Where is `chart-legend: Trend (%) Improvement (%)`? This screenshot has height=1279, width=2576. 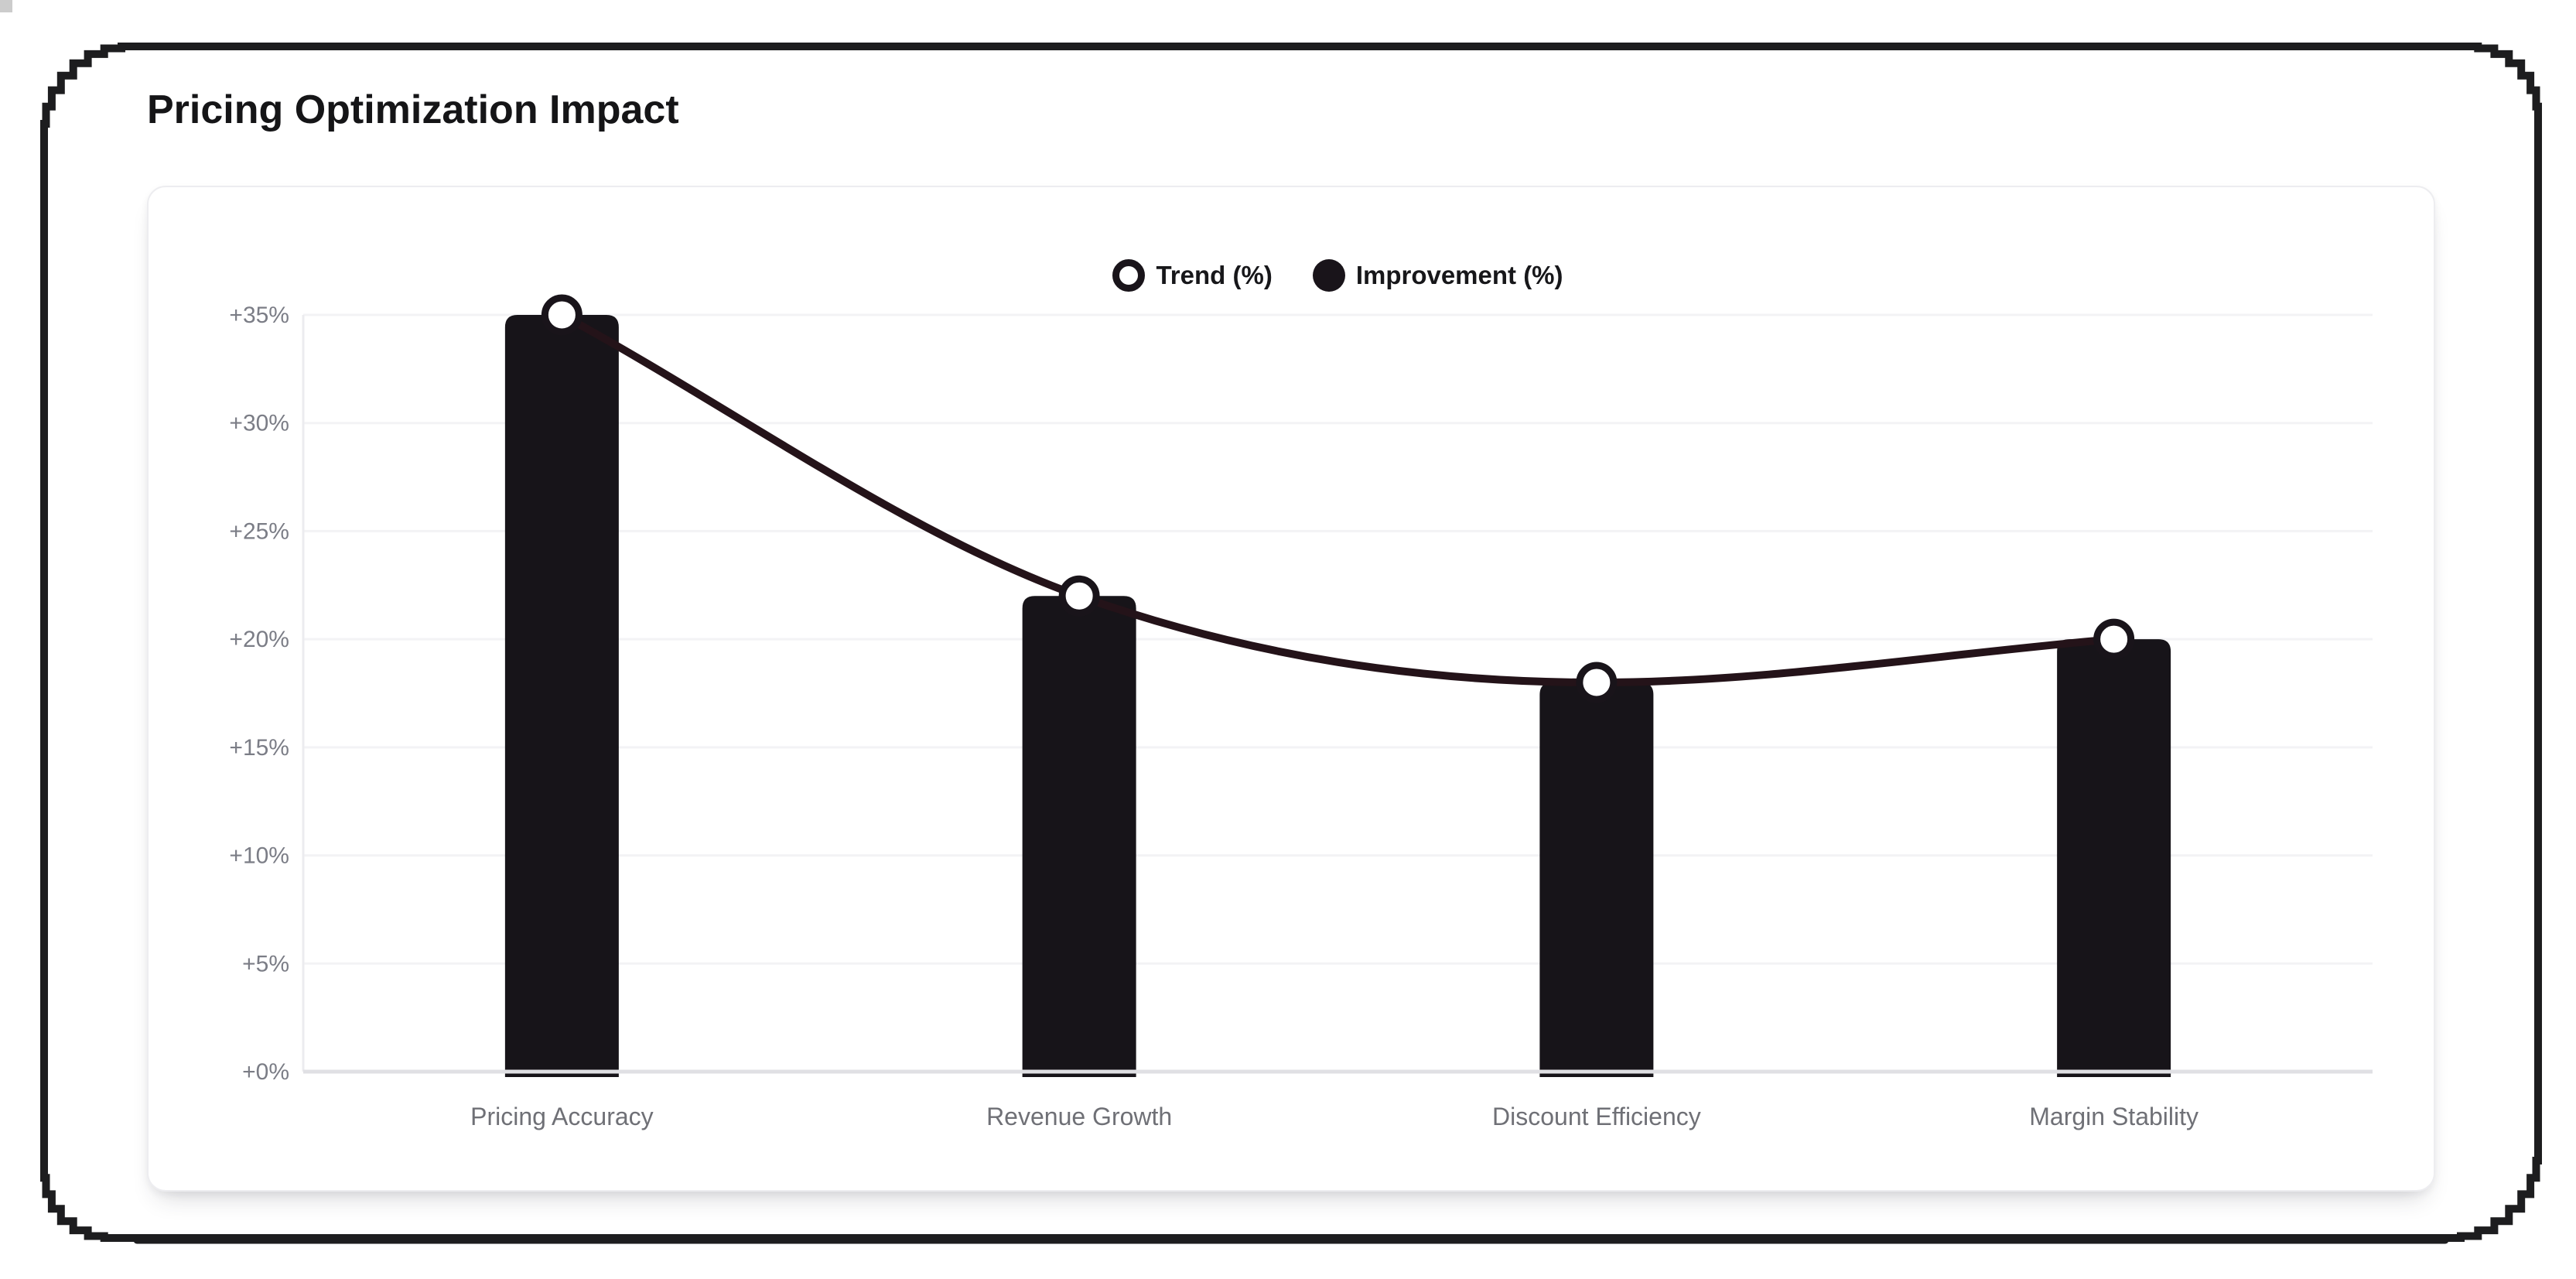
chart-legend: Trend (%) Improvement (%) is located at coordinates (1338, 275).